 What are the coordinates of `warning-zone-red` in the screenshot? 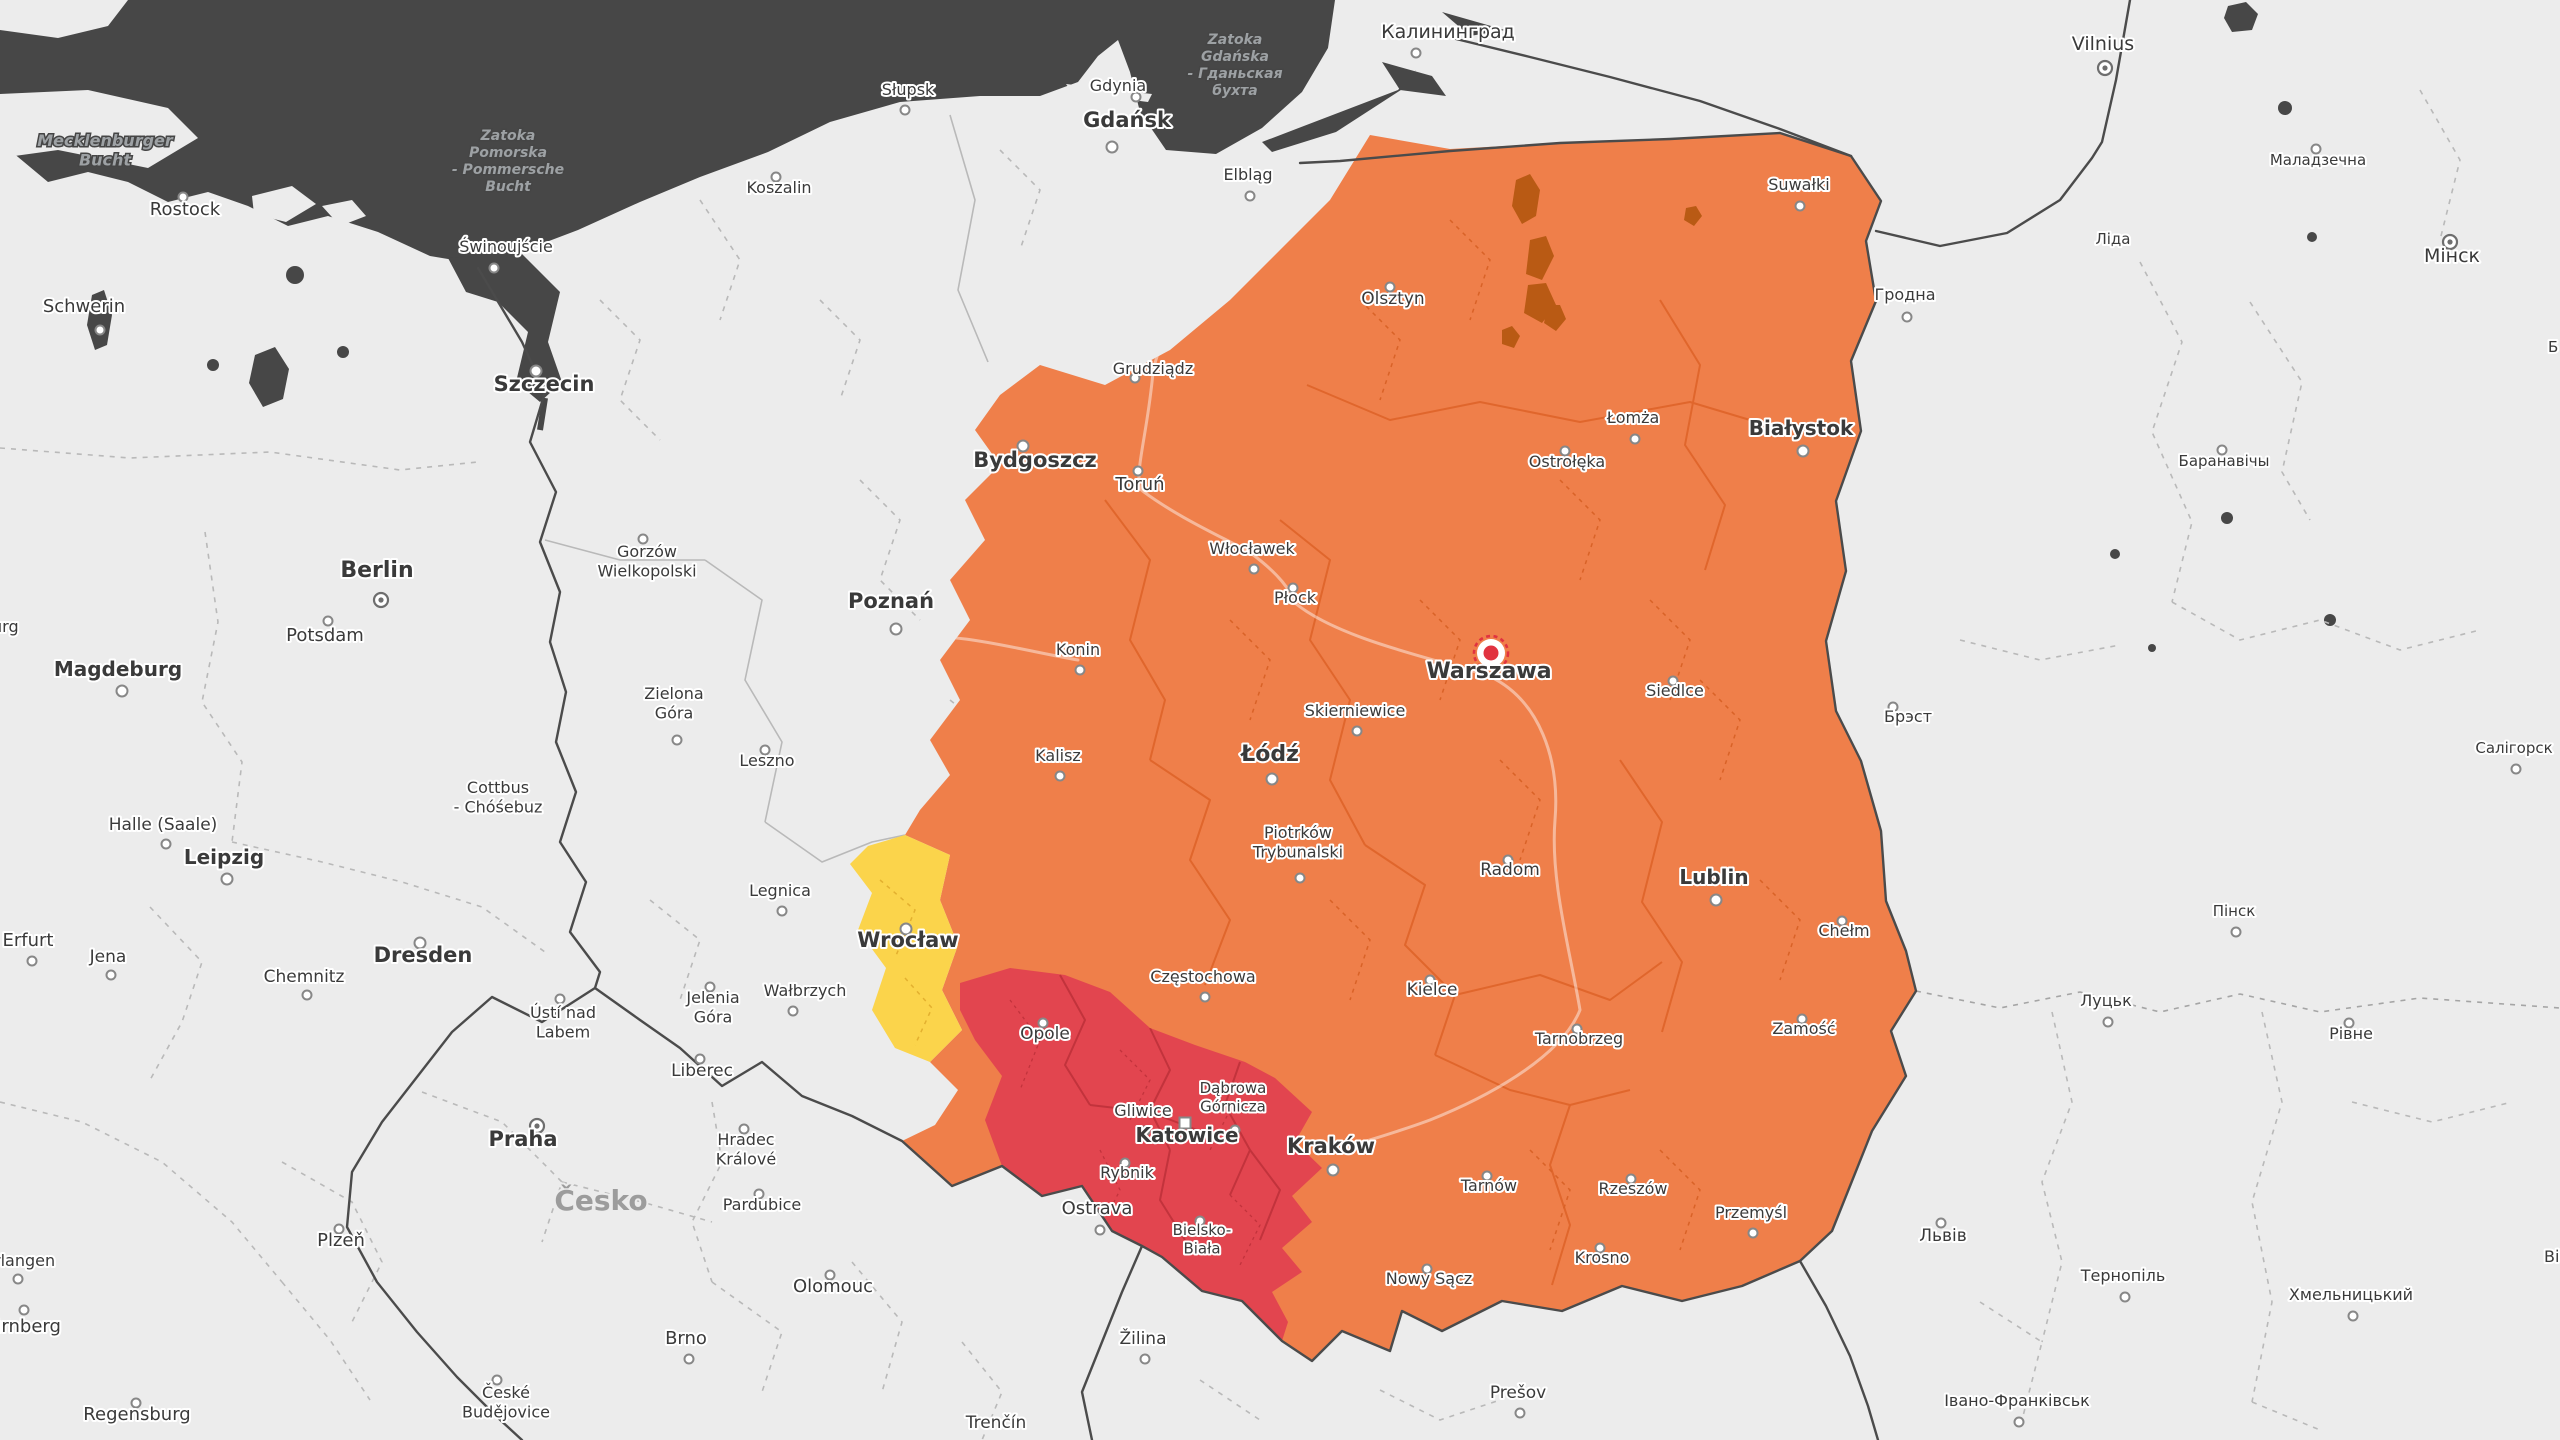 It's located at (1141, 1154).